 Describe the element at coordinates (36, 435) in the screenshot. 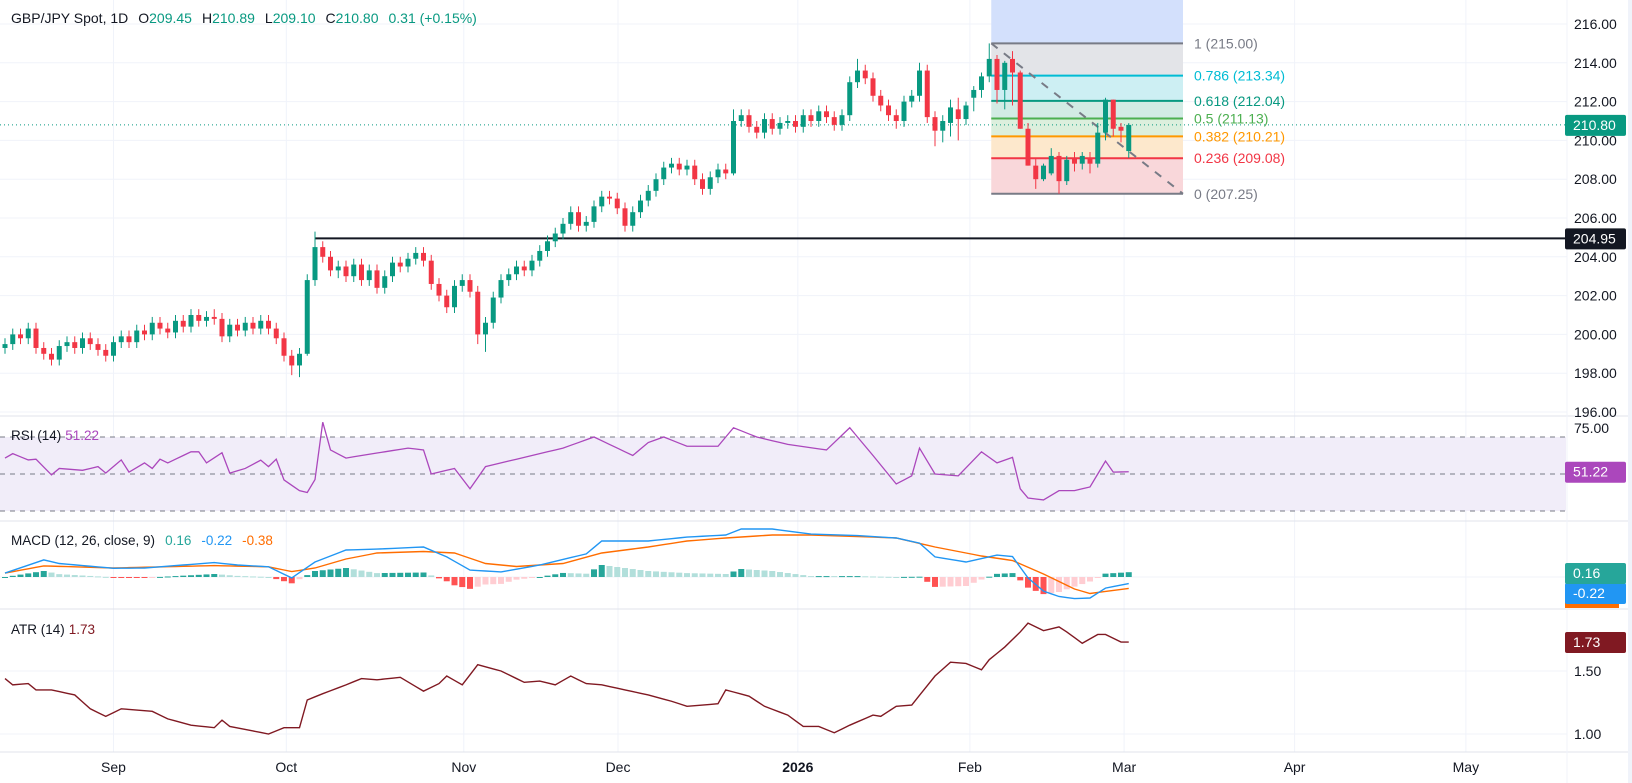

I see `rsi-label: RSI (14)` at that location.